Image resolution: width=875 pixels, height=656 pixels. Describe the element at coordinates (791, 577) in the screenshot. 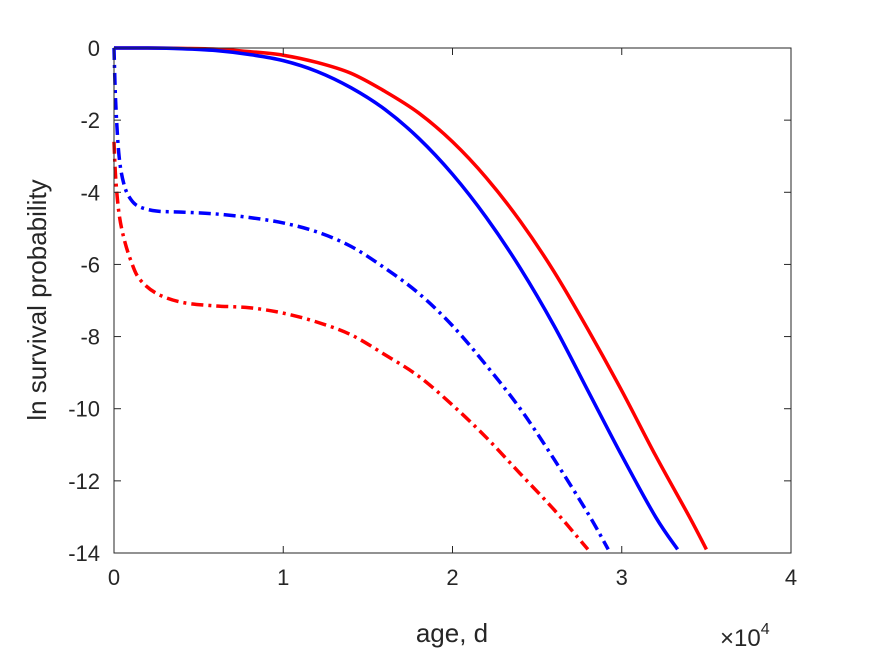

I see `x-tick-label: 4` at that location.